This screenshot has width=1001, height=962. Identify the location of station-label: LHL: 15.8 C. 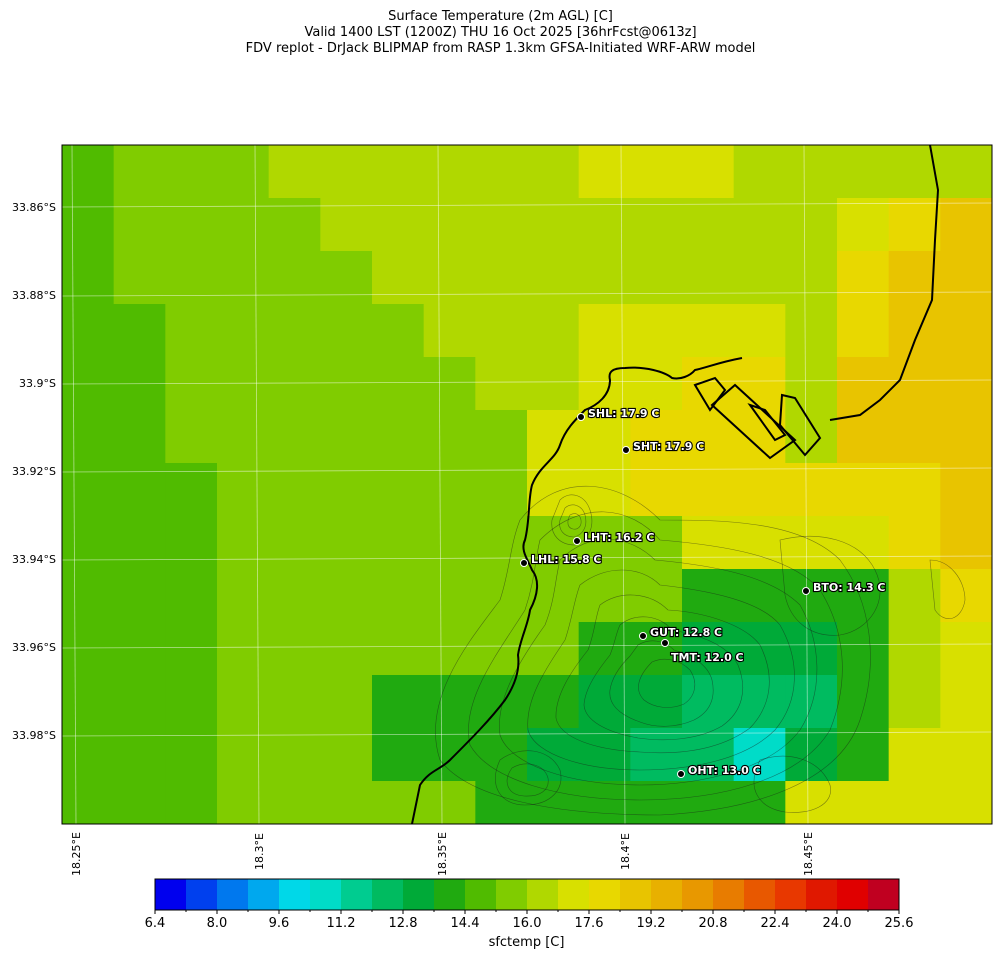
(566, 559).